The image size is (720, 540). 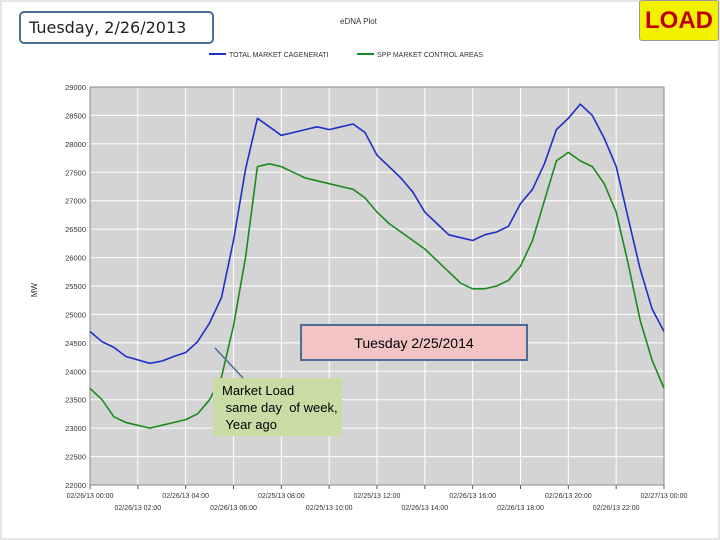 I want to click on x-tick-label: 02/26/13 18:00, so click(x=520, y=508).